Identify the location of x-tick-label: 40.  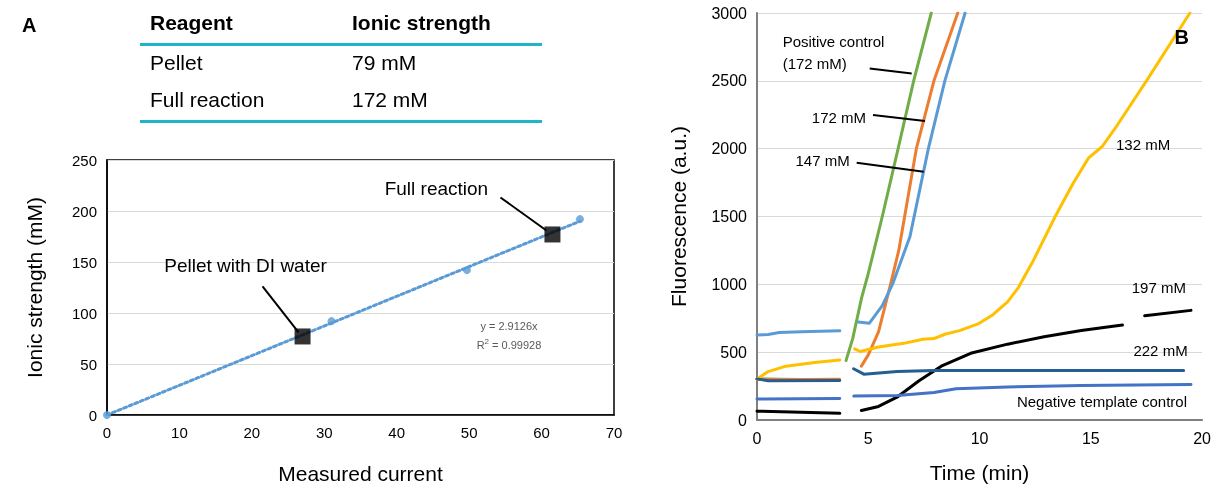
(397, 432).